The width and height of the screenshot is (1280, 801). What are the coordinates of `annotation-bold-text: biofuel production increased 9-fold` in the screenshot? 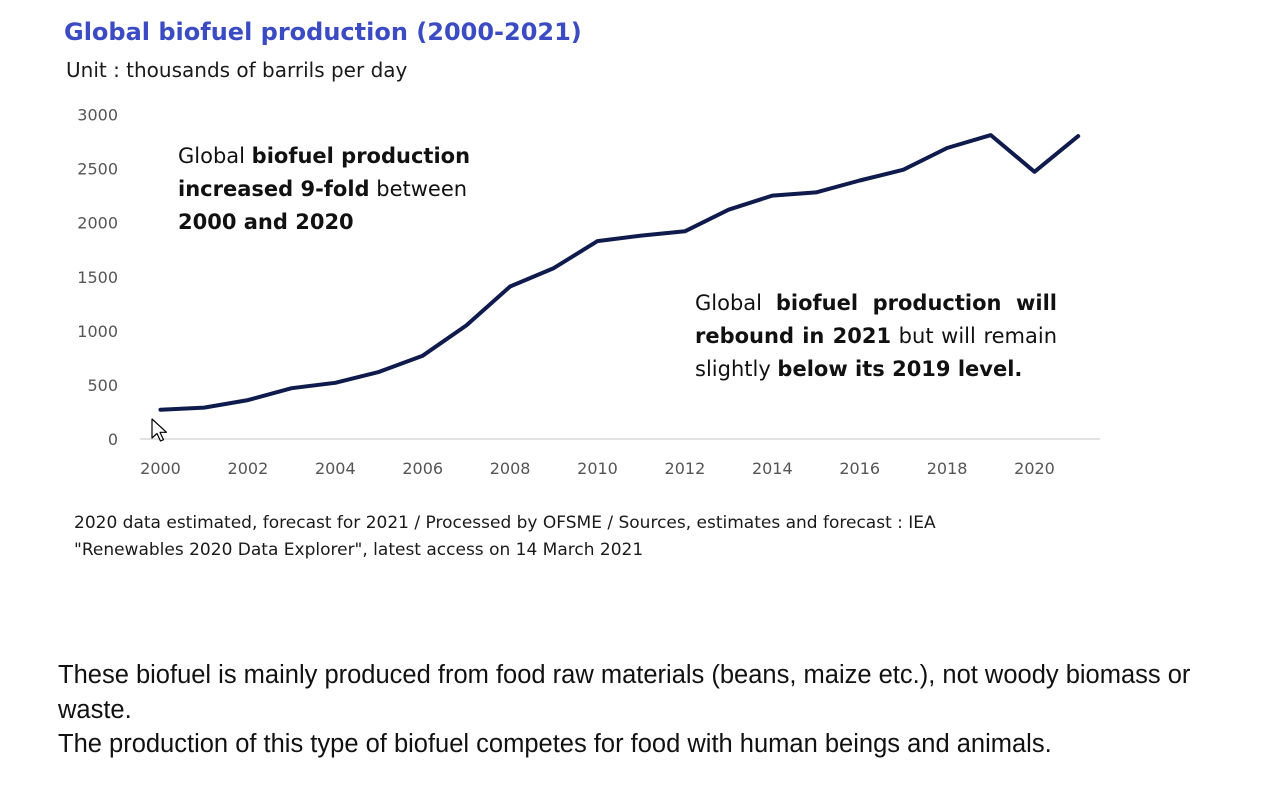 It's located at (324, 172).